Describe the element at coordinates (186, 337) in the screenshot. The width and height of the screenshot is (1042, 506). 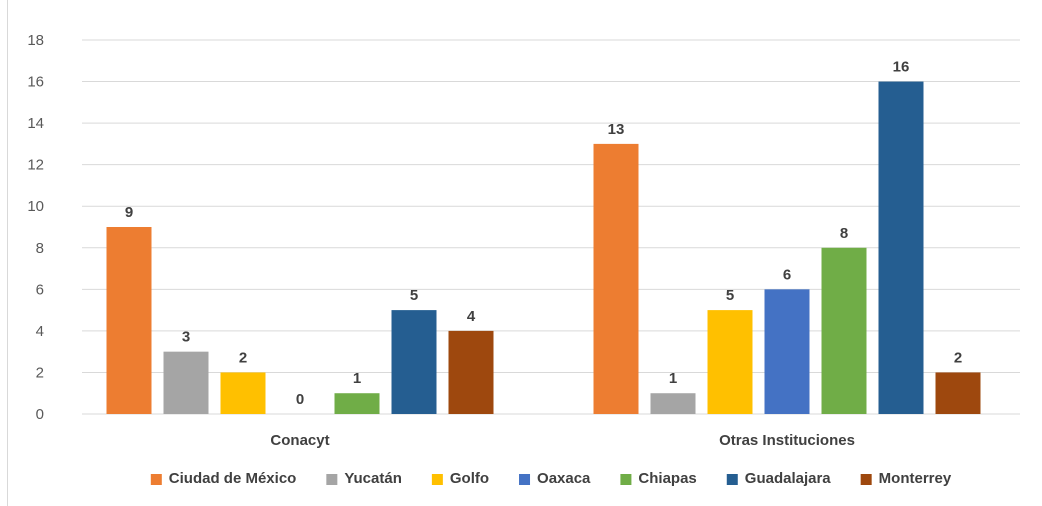
I see `data-label: 3` at that location.